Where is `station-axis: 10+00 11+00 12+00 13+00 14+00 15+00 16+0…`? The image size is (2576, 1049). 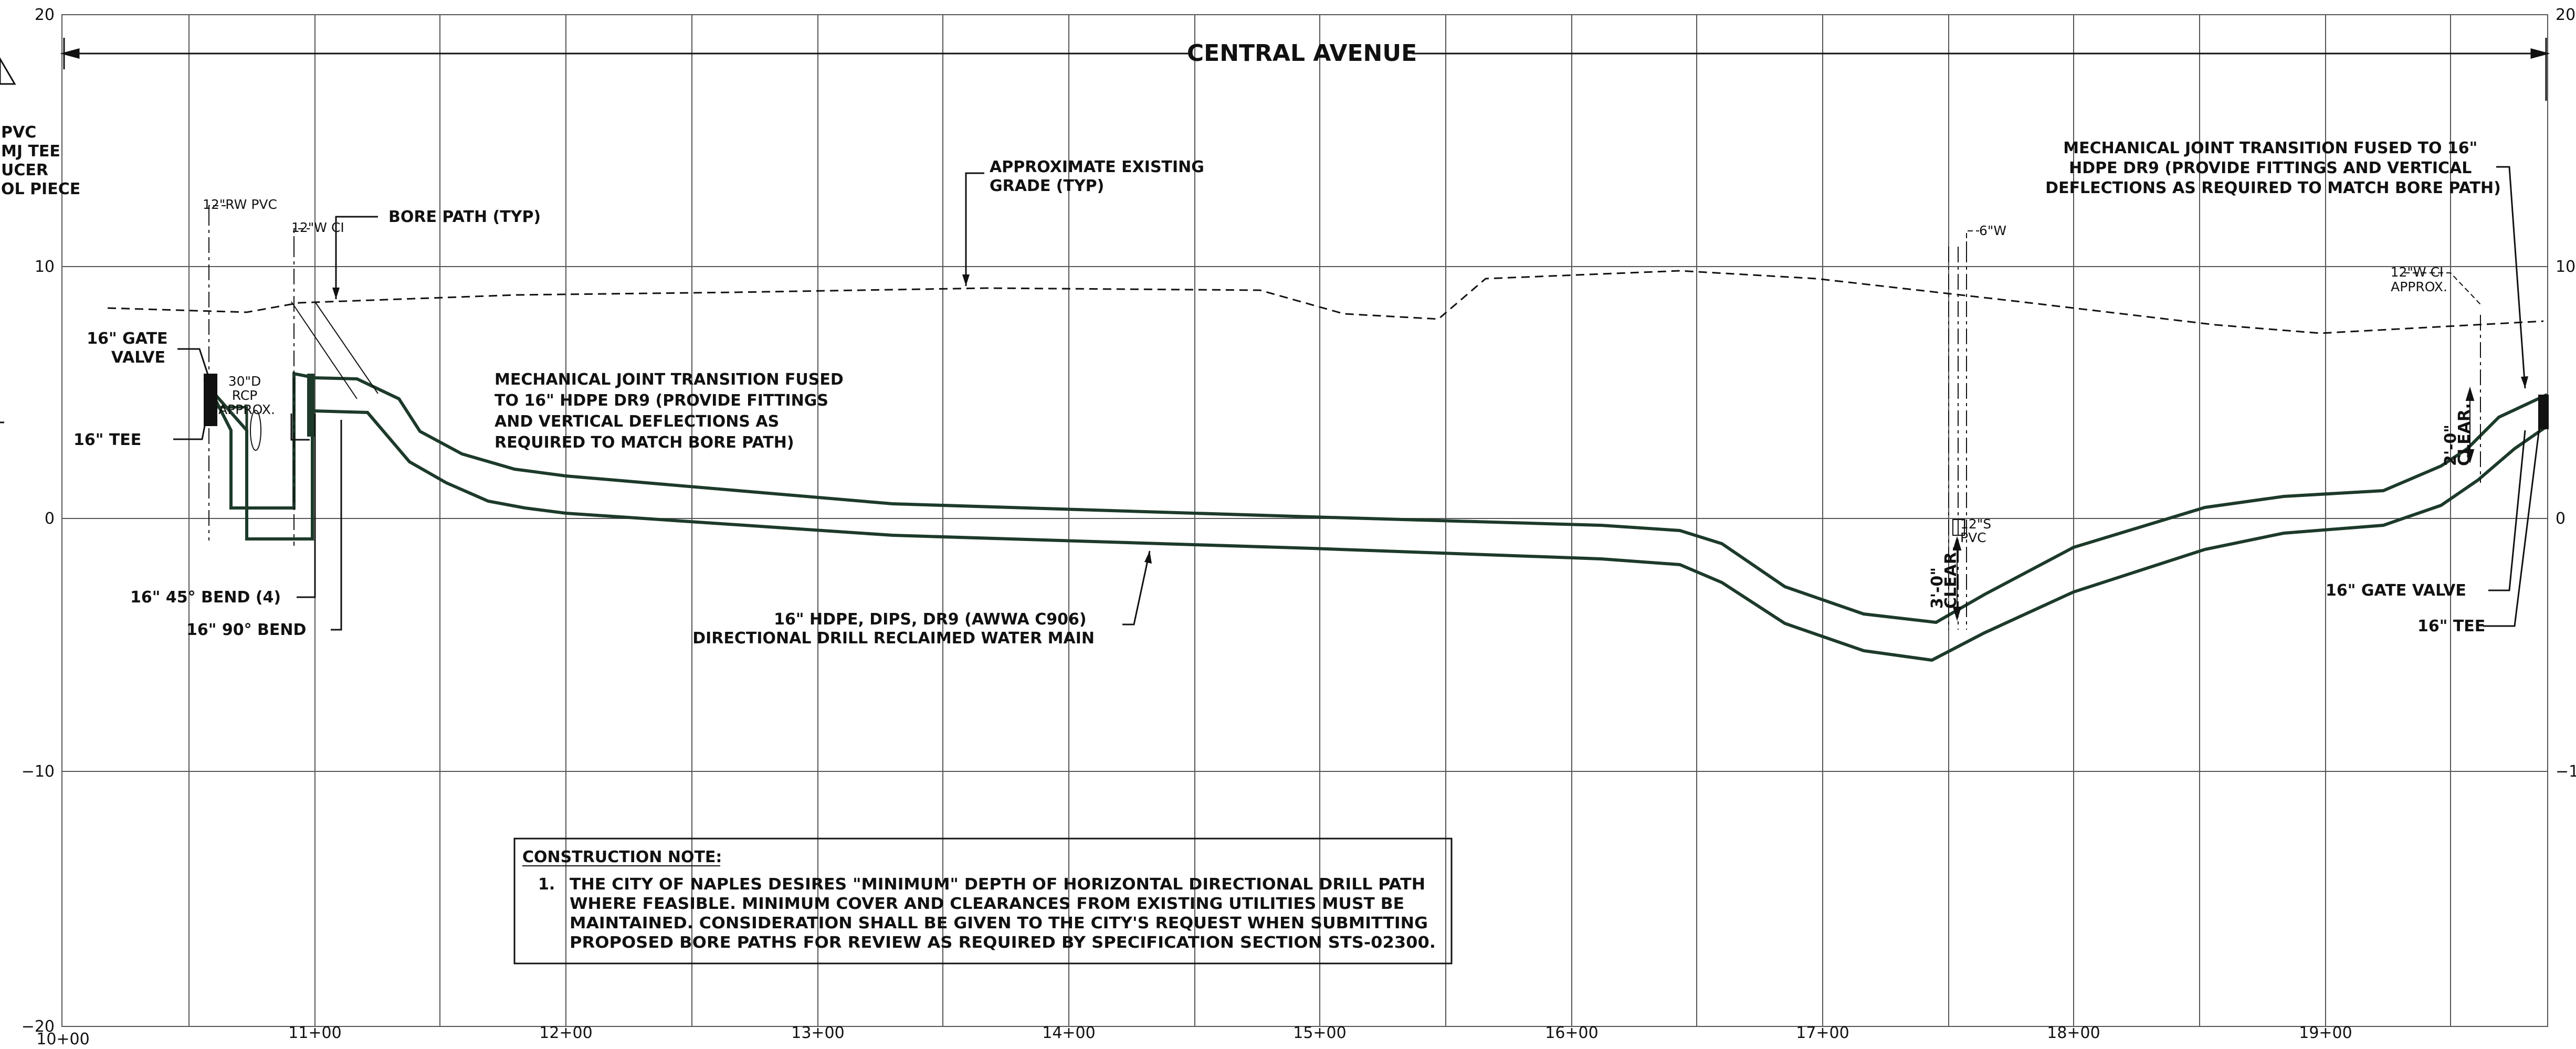 station-axis: 10+00 11+00 12+00 13+00 14+00 15+00 16+0… is located at coordinates (1194, 1036).